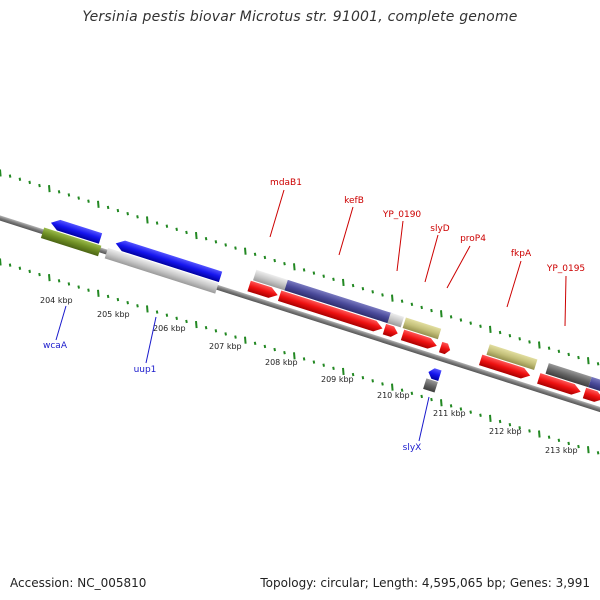 Image resolution: width=600 pixels, height=600 pixels. I want to click on gene-label-slyD: slyD, so click(440, 229).